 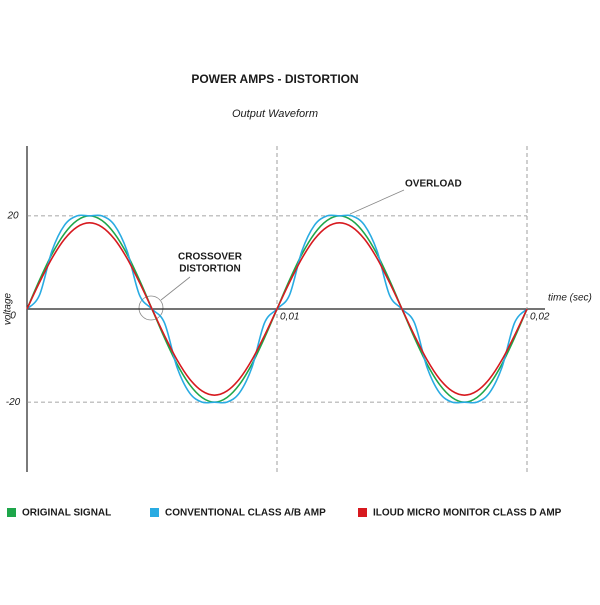 What do you see at coordinates (245, 513) in the screenshot?
I see `legend-label: CONVENTIONAL CLASS A/B AMP` at bounding box center [245, 513].